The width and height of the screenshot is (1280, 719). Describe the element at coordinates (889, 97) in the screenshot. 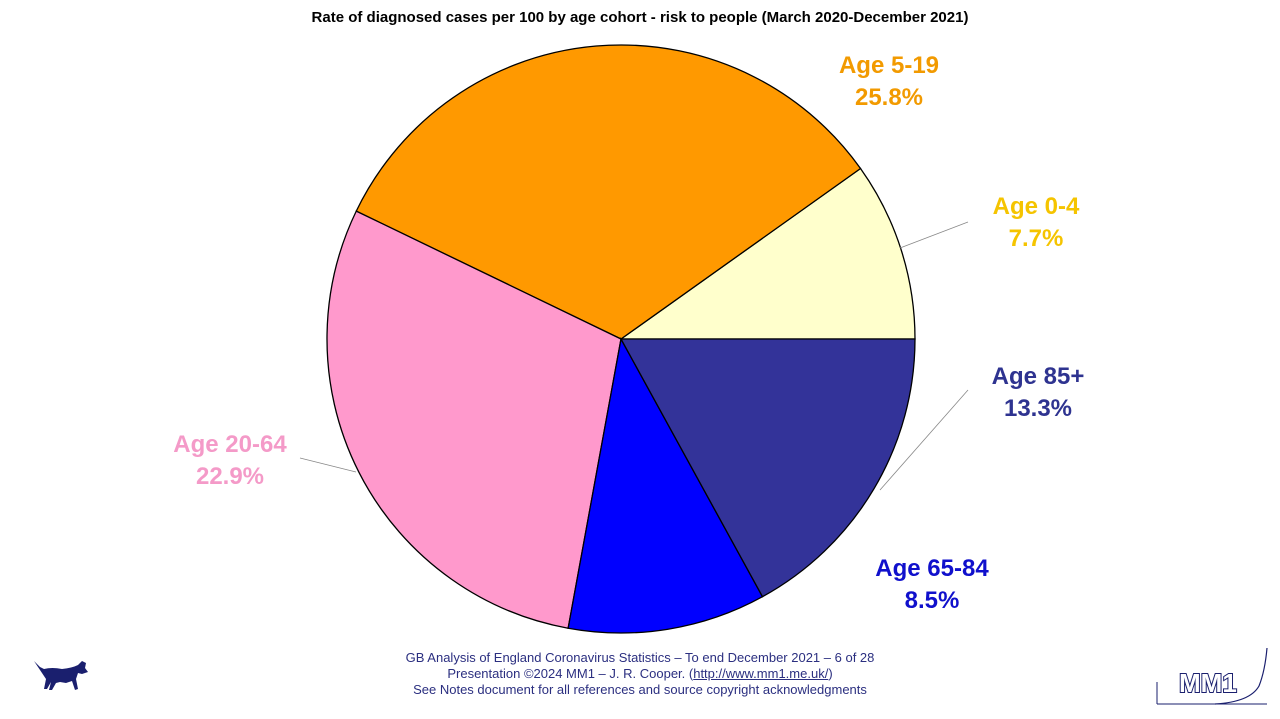

I see `slice-percent-label: 25.8%` at that location.